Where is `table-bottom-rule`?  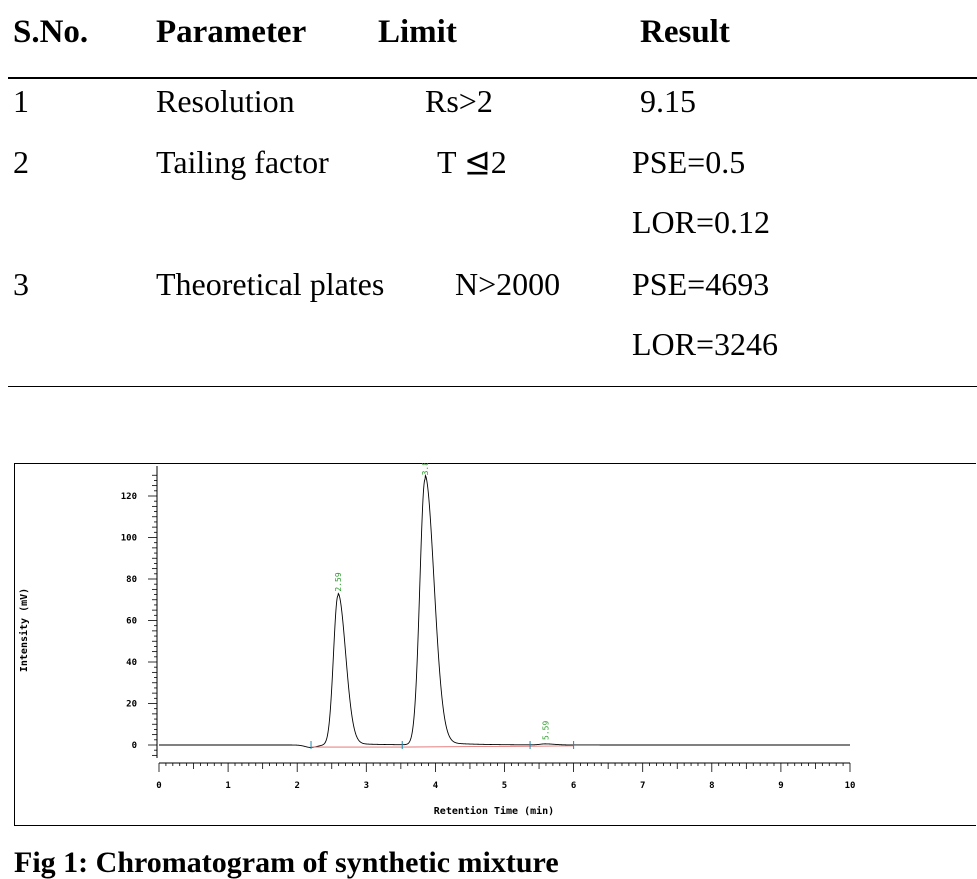
table-bottom-rule is located at coordinates (492, 386).